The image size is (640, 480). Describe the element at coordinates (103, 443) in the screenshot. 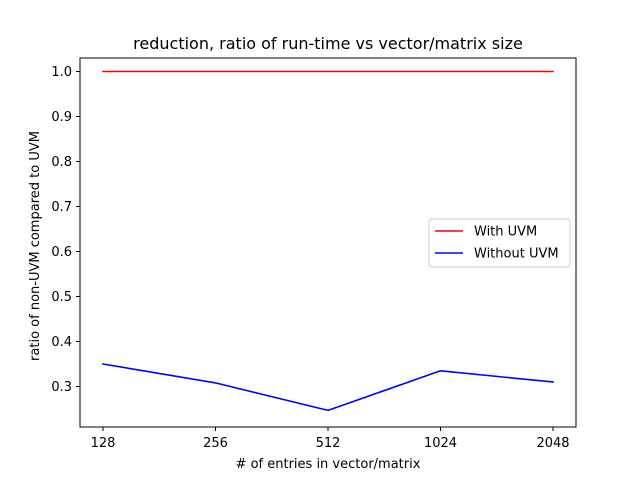

I see `x-tick-label: 128` at that location.